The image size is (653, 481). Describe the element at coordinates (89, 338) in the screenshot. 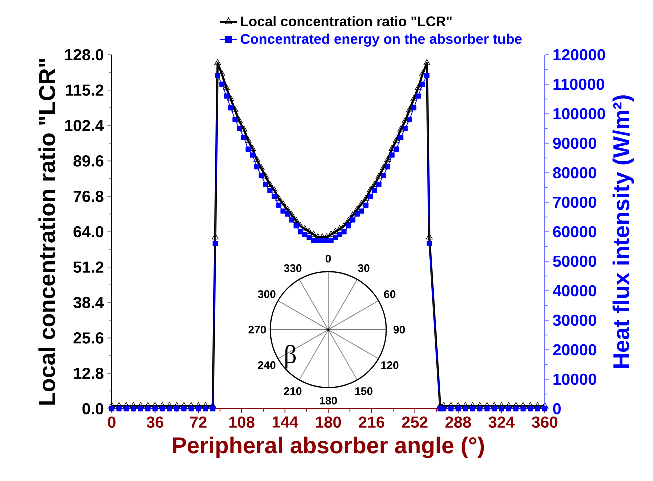

I see `y-tick-label: 25.6` at that location.